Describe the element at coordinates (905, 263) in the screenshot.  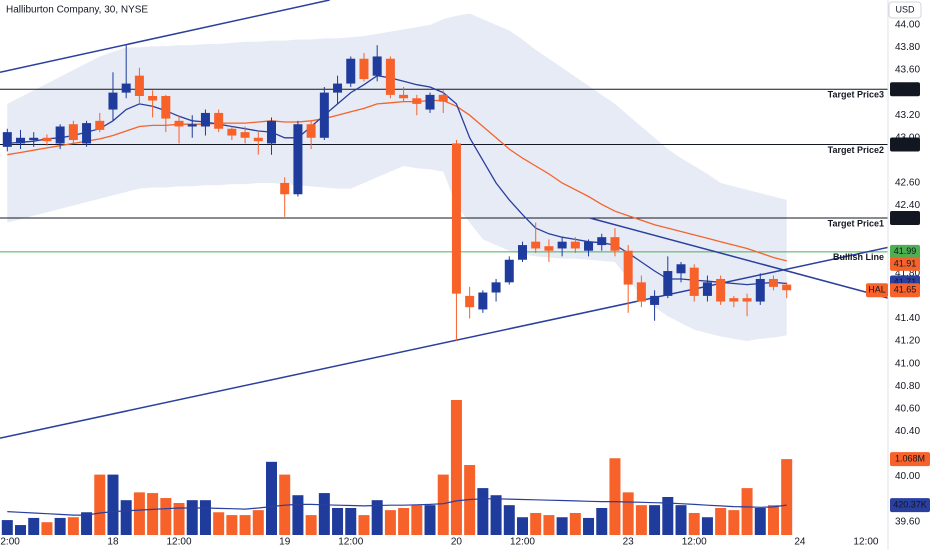
I see `ma-slow-label-bg` at that location.